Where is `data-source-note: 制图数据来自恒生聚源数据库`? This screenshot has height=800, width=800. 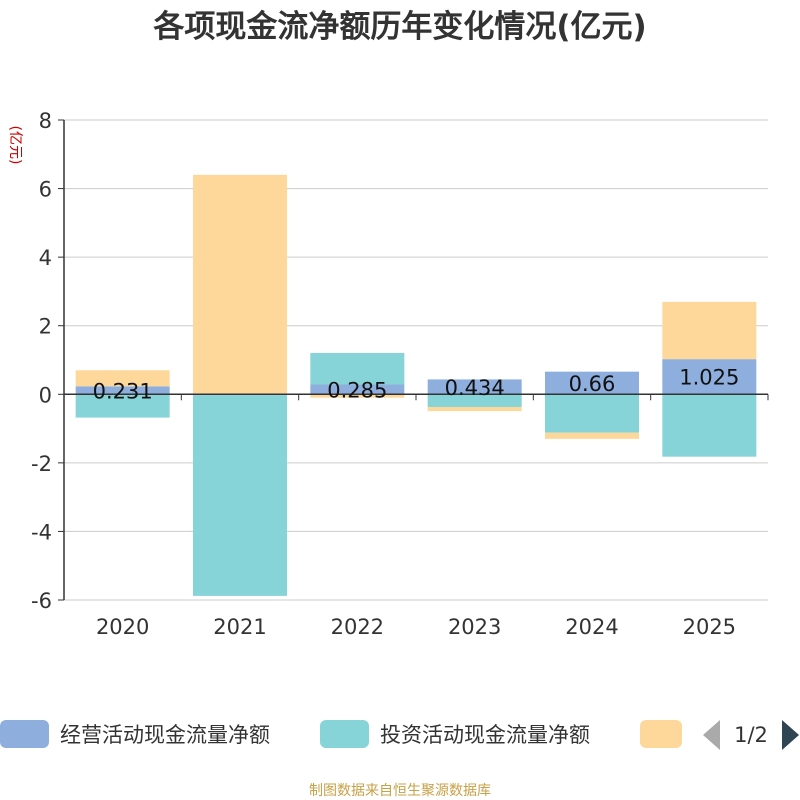 data-source-note: 制图数据来自恒生聚源数据库 is located at coordinates (400, 791).